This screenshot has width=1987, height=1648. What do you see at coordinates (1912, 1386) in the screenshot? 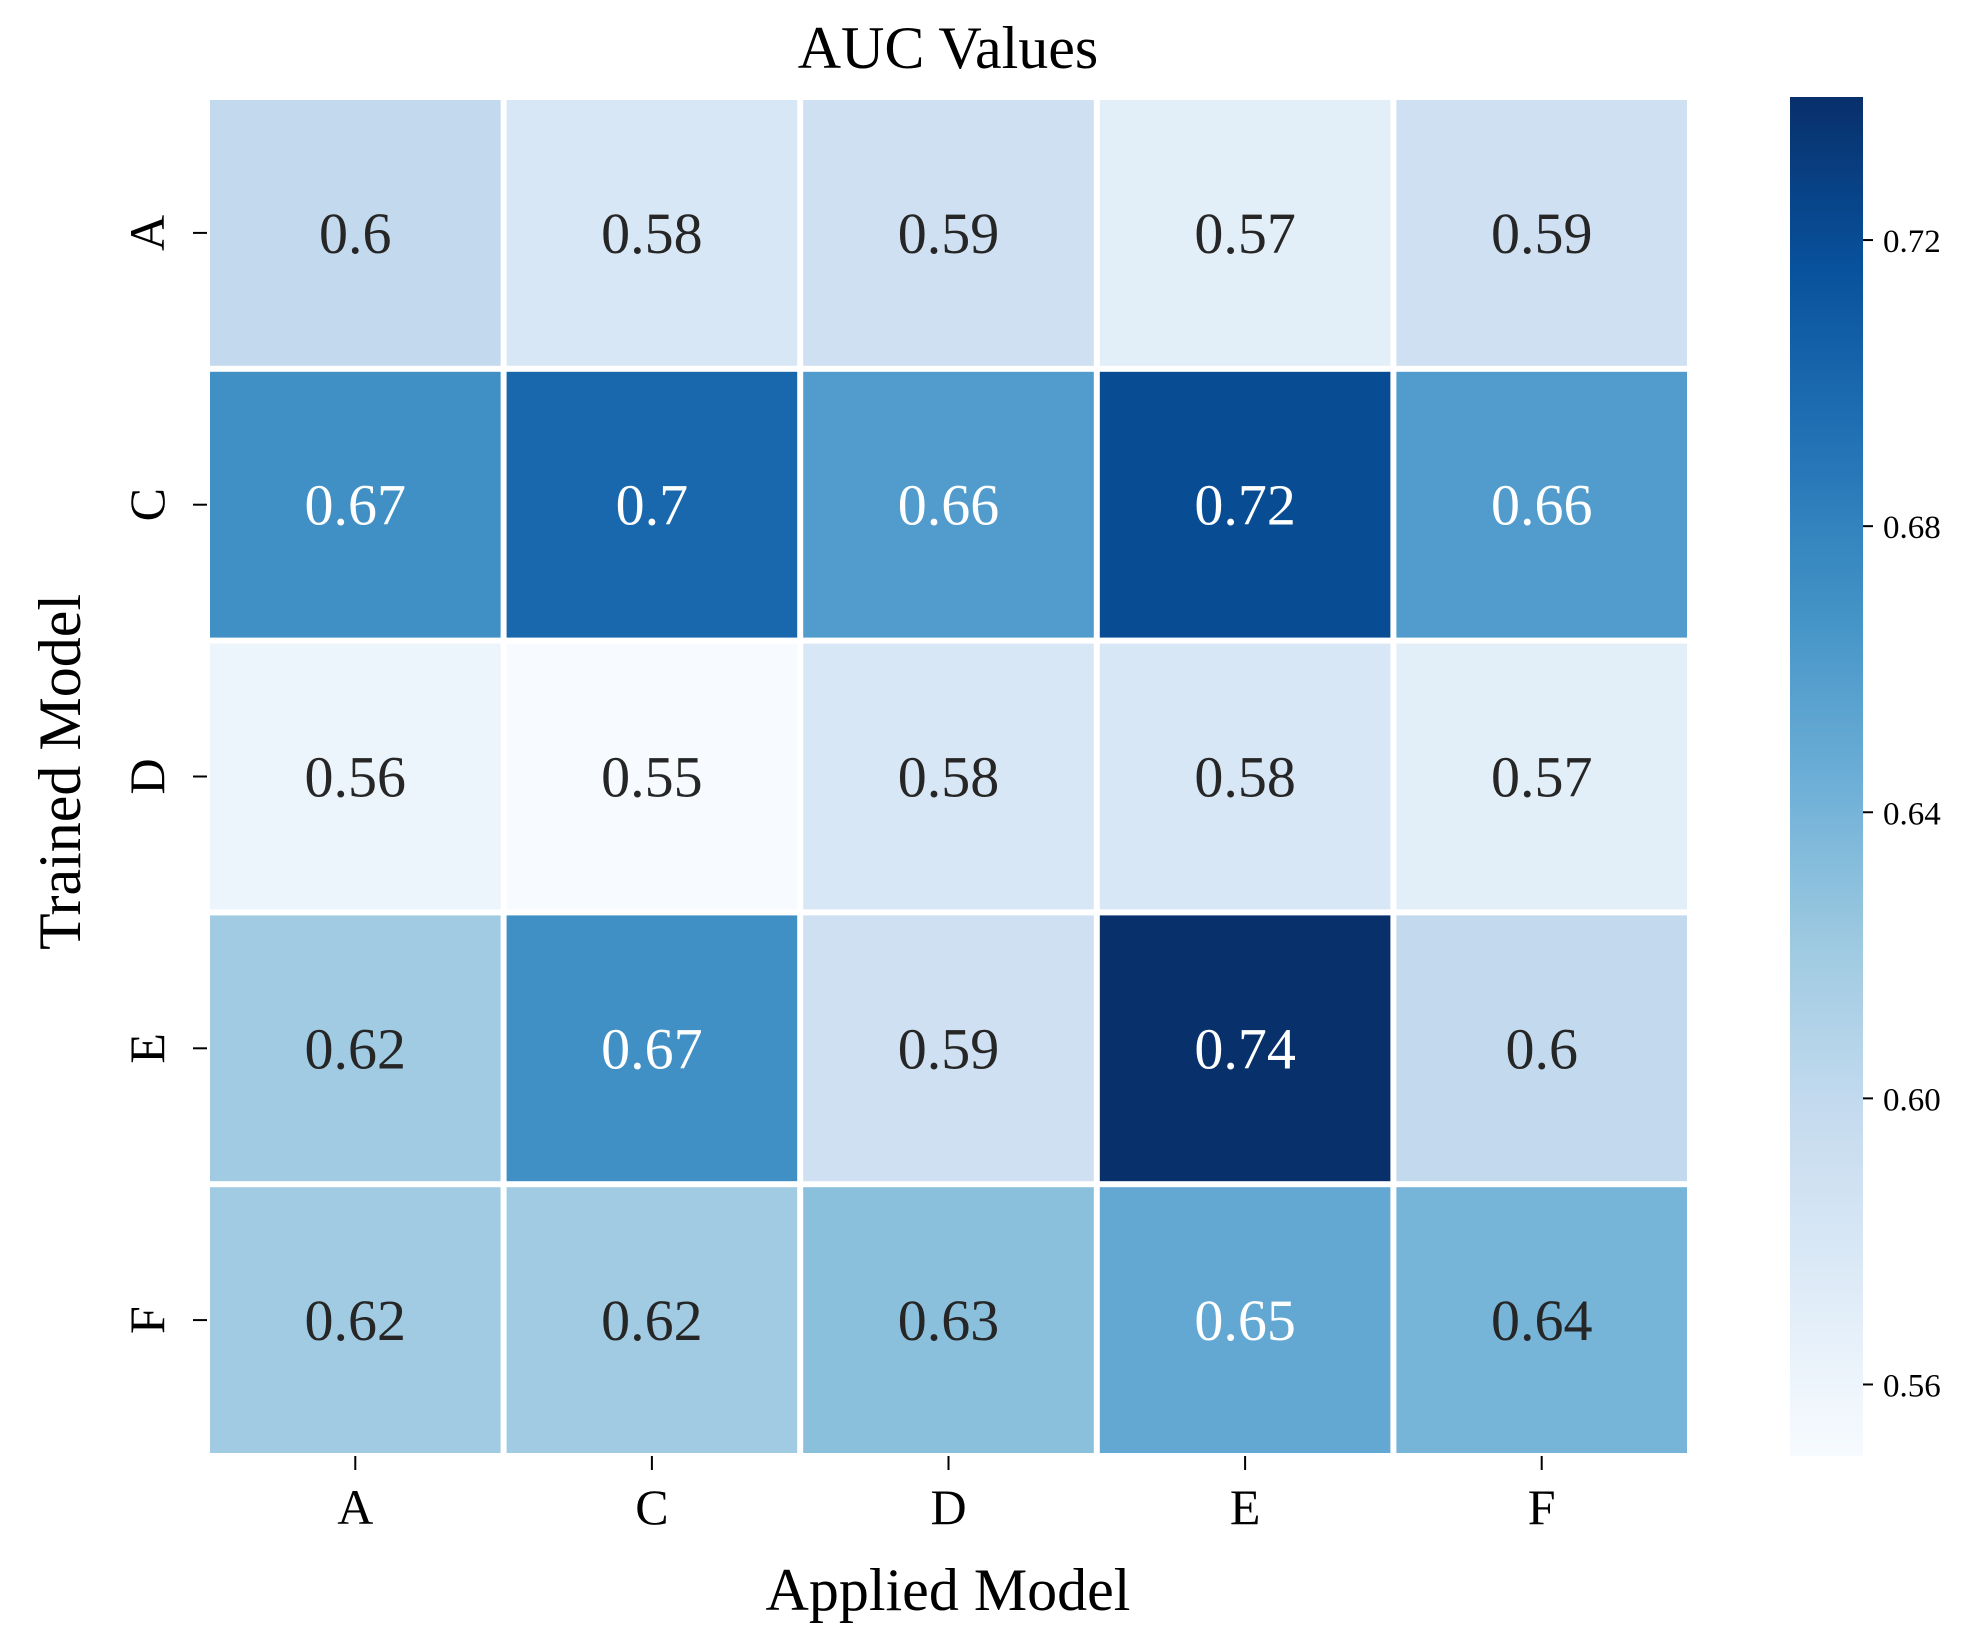
I see `colorbar-tick-label: 0.56` at bounding box center [1912, 1386].